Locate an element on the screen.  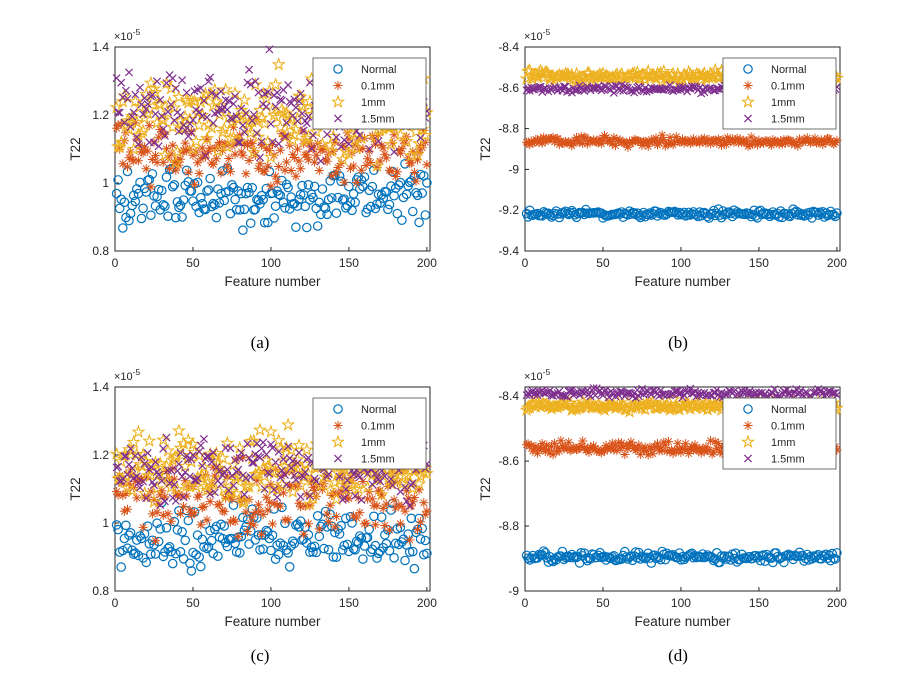
y-tick-label: -9.2 is located at coordinates (508, 210).